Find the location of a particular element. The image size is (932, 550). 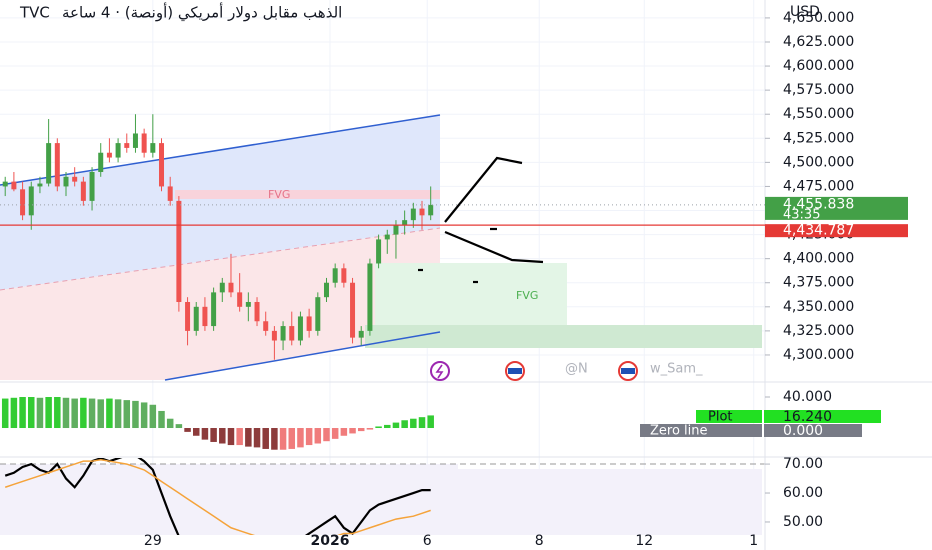

x-tick-label: 1 is located at coordinates (753, 541).